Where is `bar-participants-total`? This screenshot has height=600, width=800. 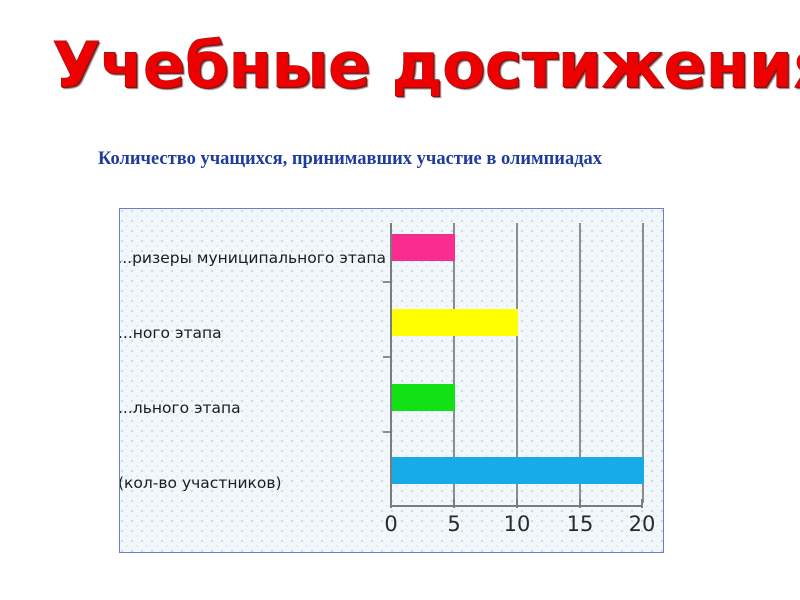
bar-participants-total is located at coordinates (518, 470).